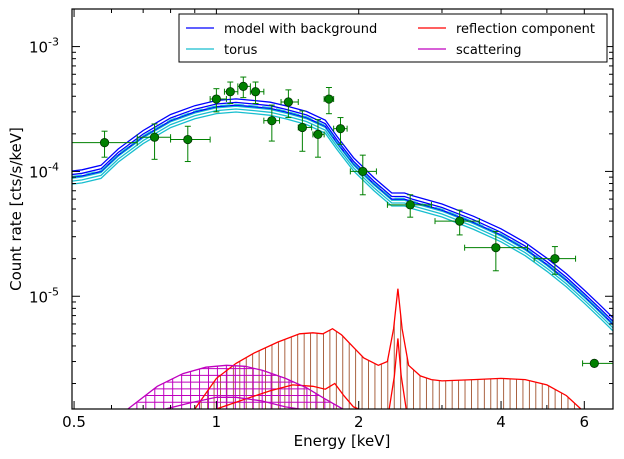 The image size is (624, 459). I want to click on legend-label: reflection component, so click(525, 29).